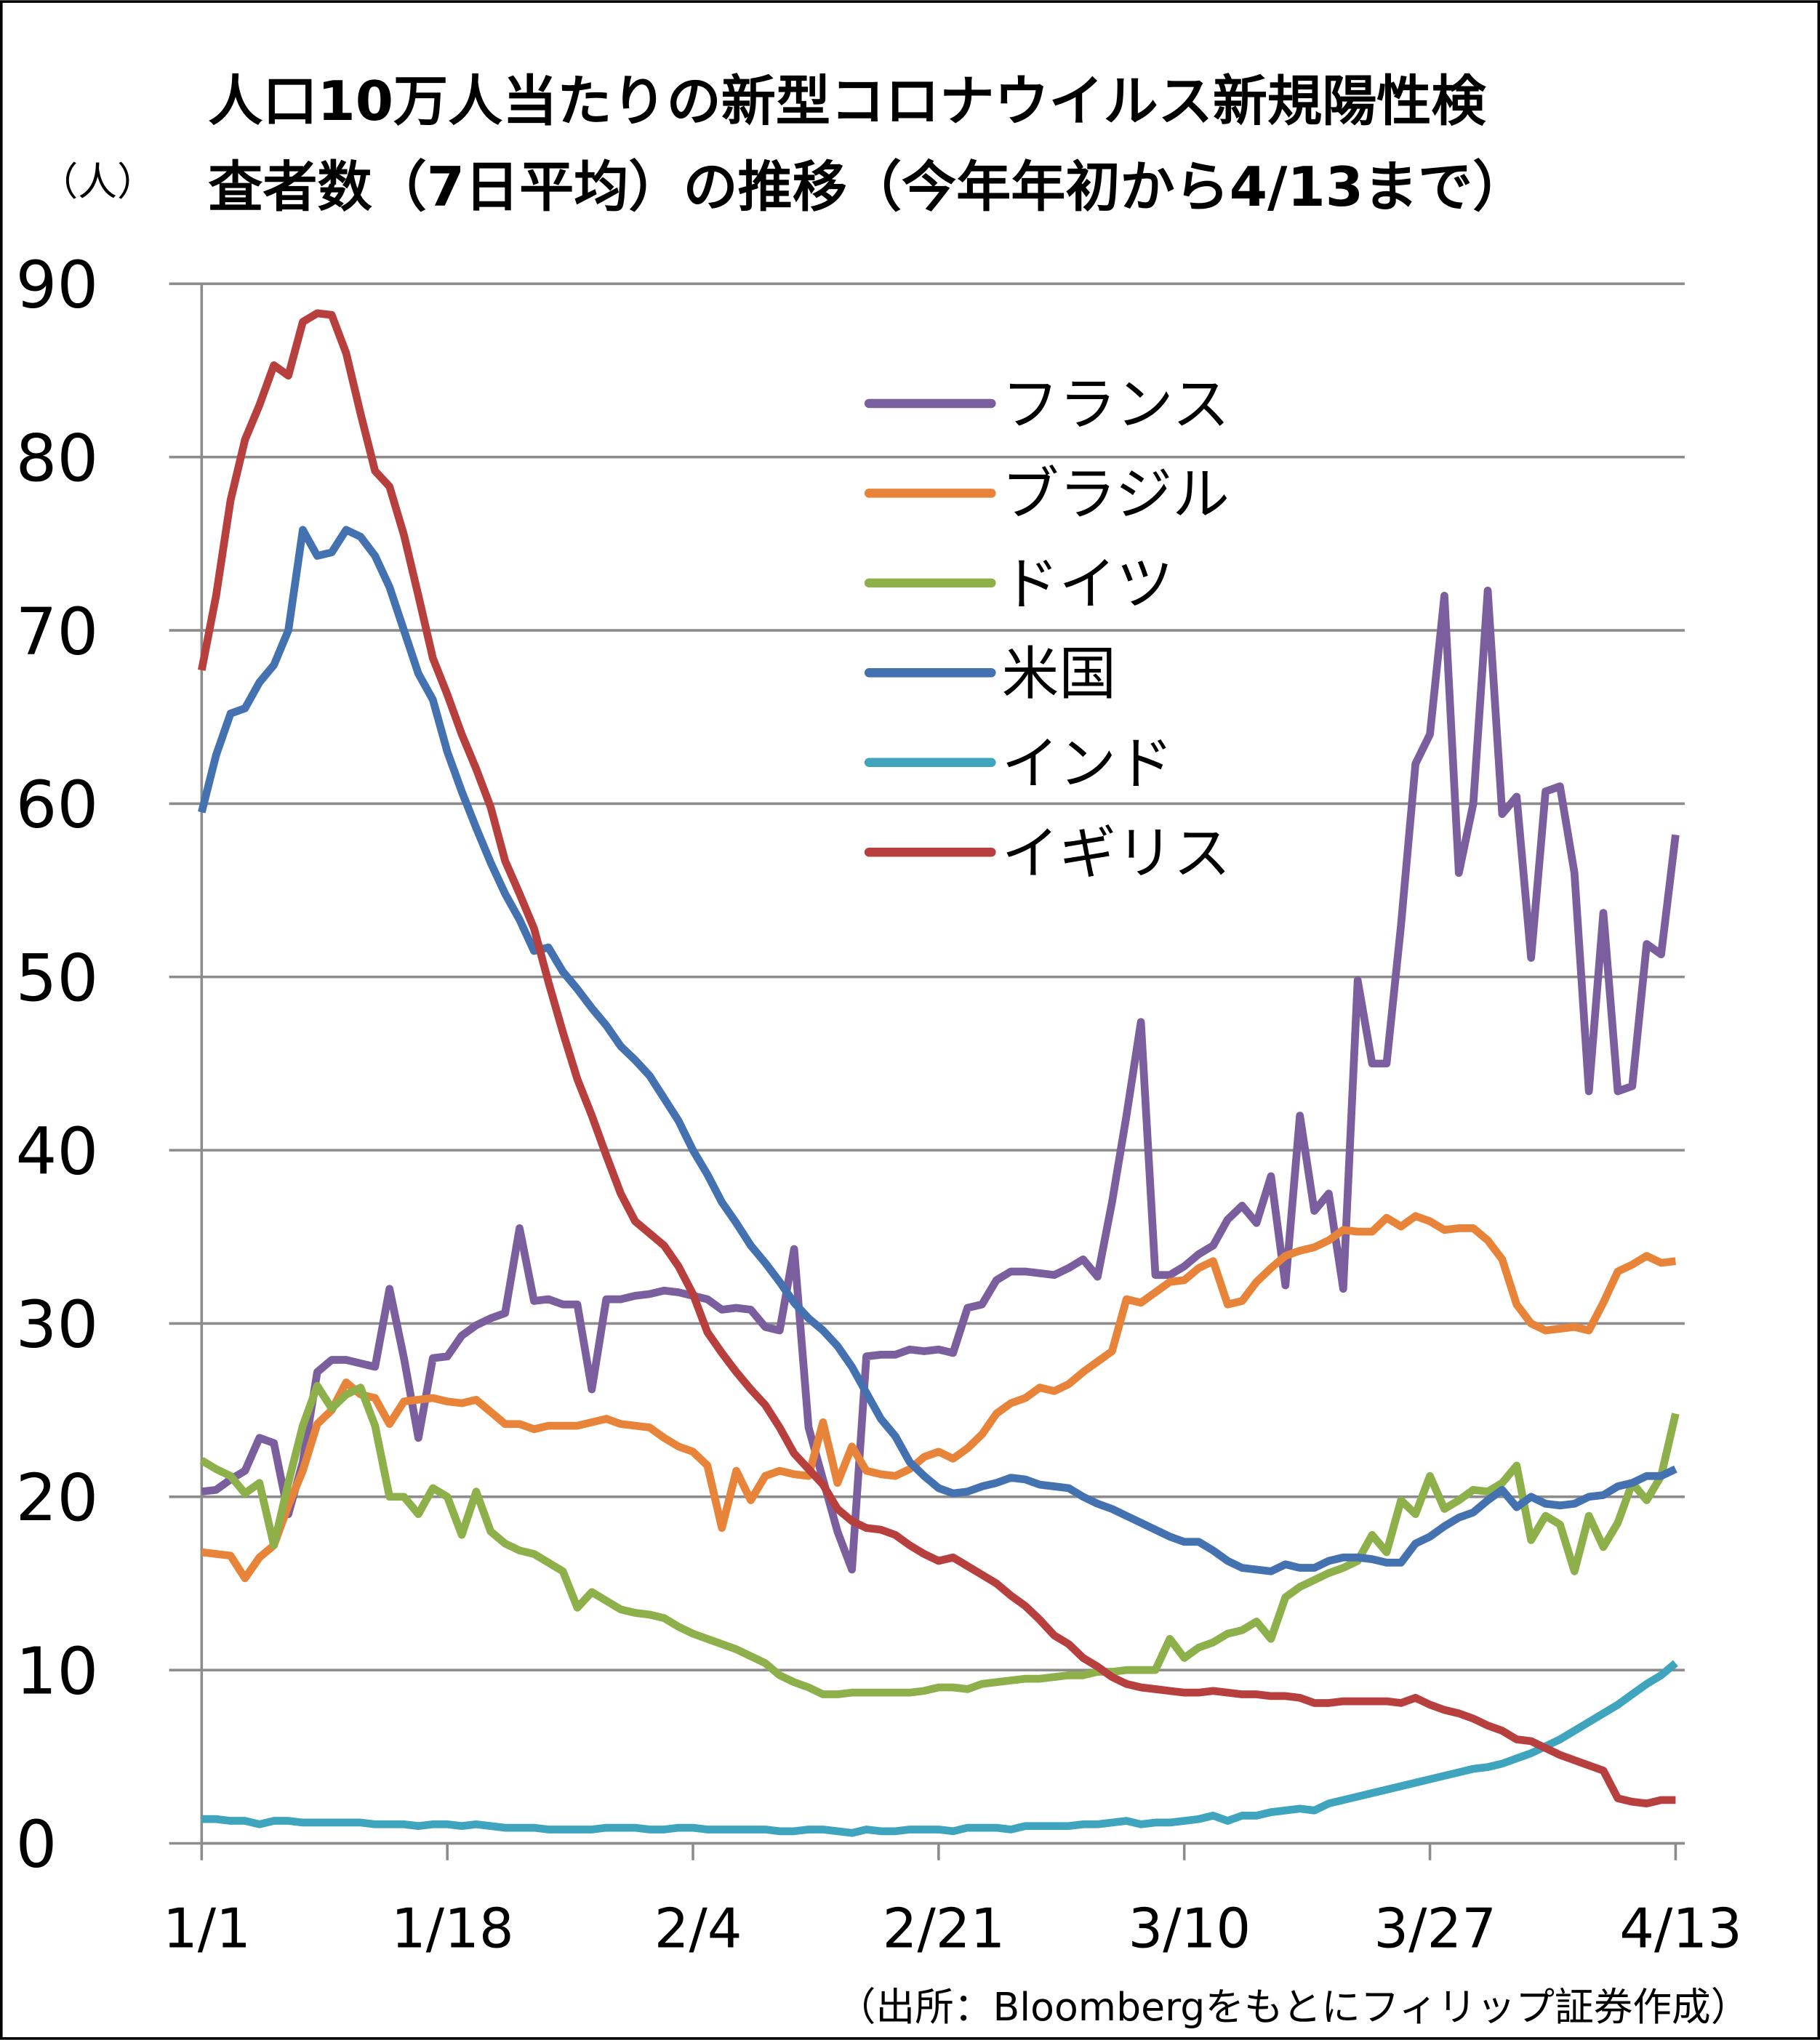 The height and width of the screenshot is (2040, 1820). What do you see at coordinates (56, 286) in the screenshot?
I see `y-tick-label: 90` at bounding box center [56, 286].